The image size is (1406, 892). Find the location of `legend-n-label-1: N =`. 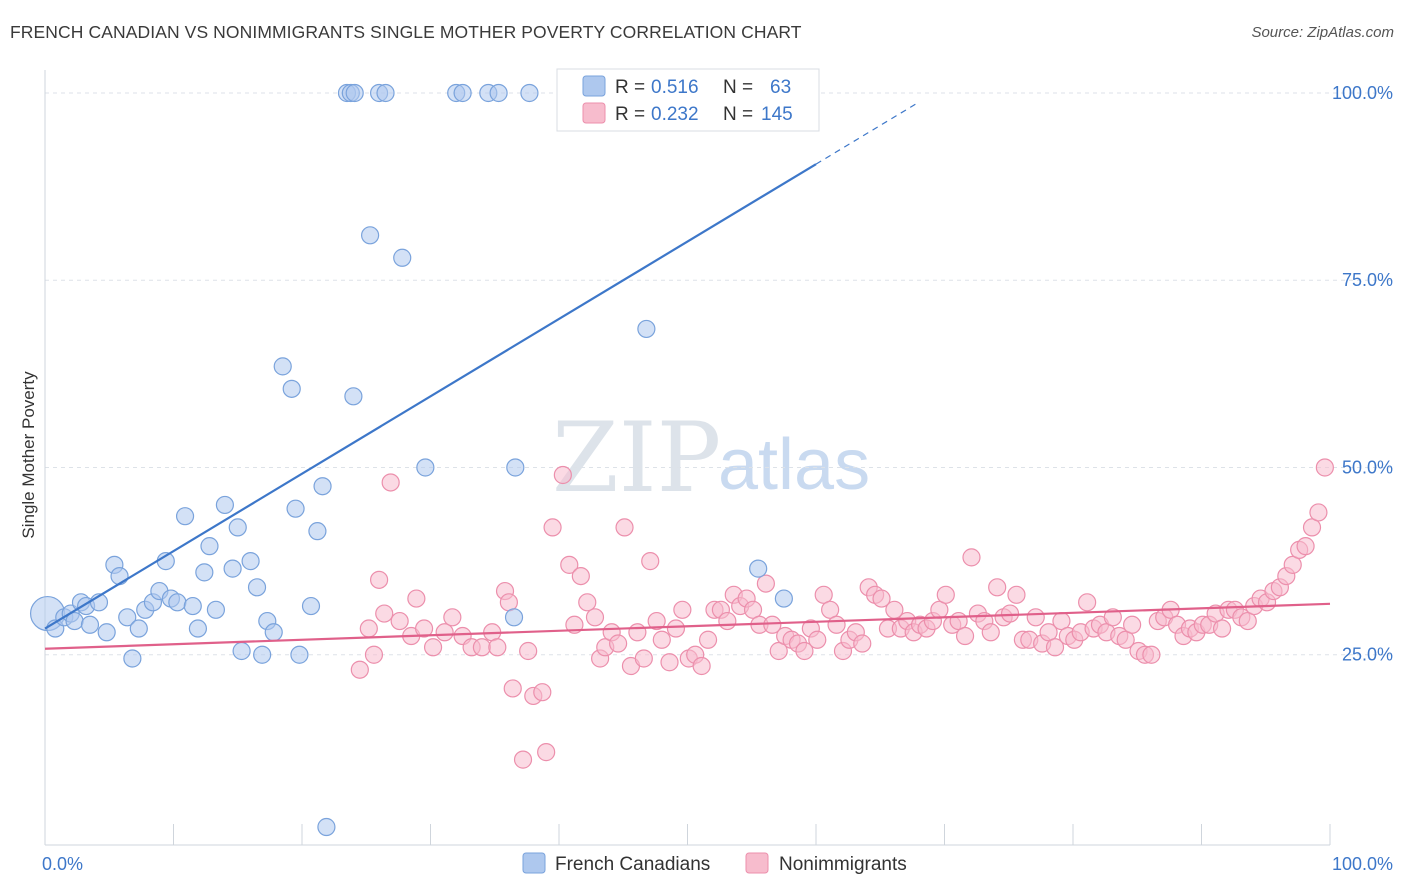

legend-n-label-1: N = is located at coordinates (738, 87).